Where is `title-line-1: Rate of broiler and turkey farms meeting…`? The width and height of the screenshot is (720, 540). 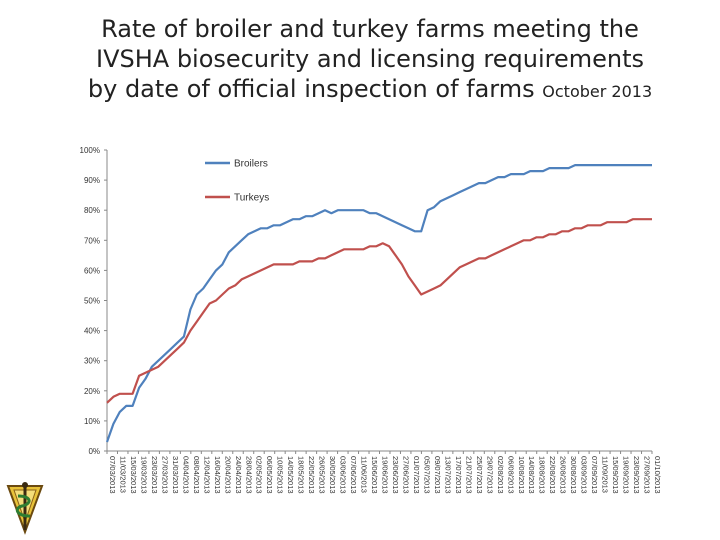 title-line-1: Rate of broiler and turkey farms meeting… is located at coordinates (370, 29).